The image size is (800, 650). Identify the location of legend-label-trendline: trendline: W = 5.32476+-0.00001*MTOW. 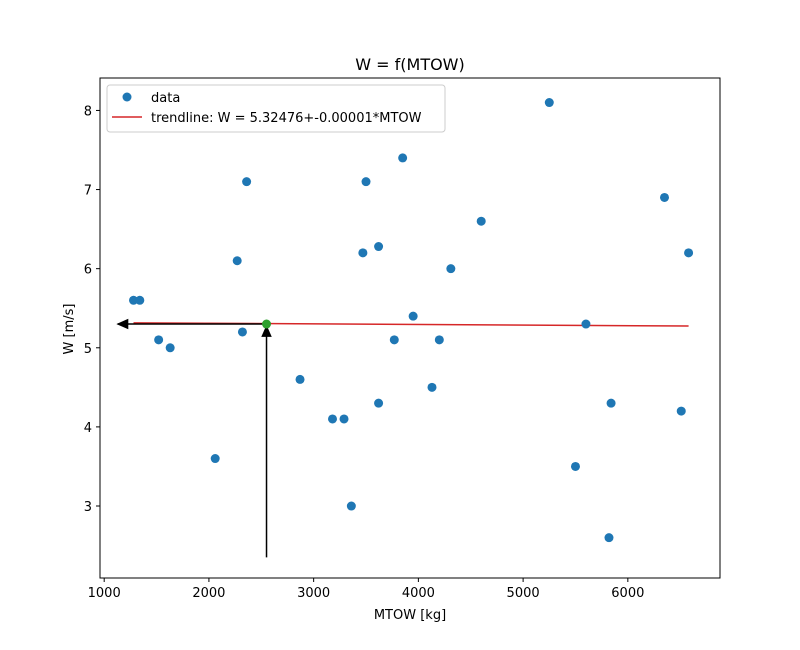
(286, 118).